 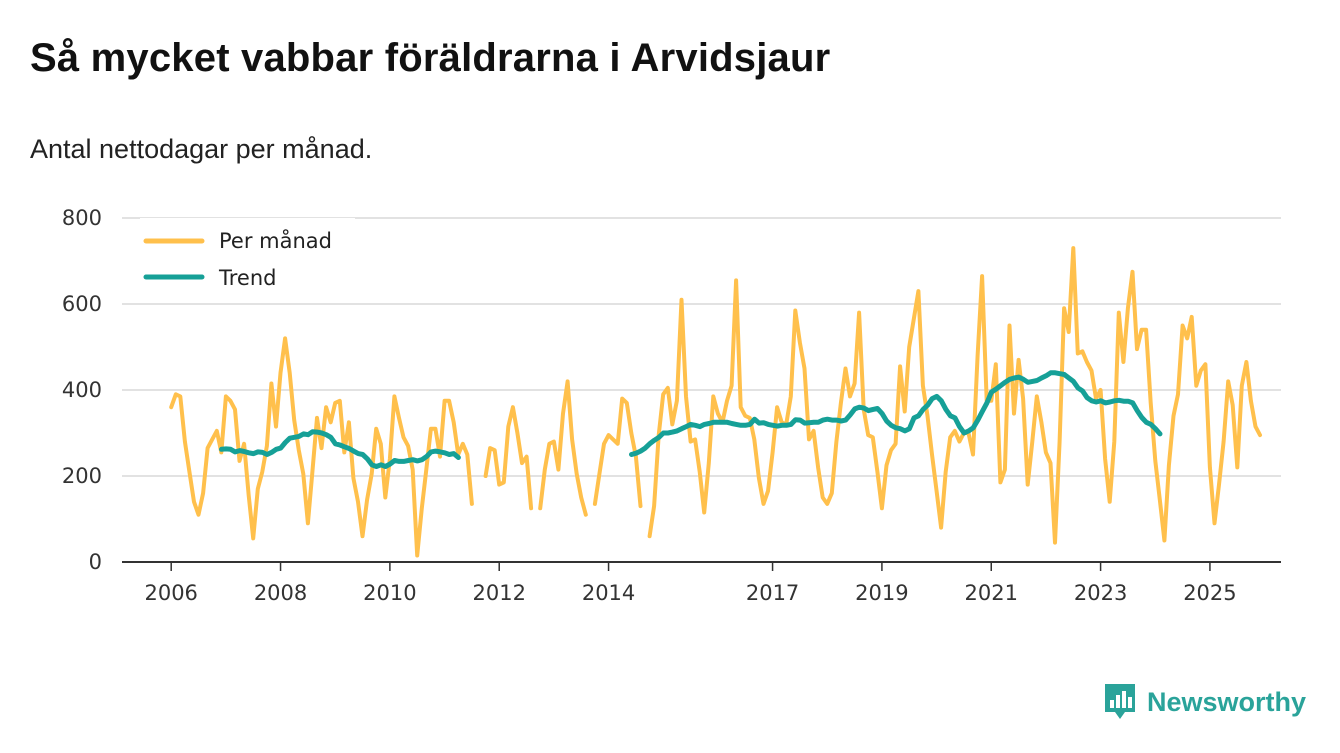 I want to click on y-tick-label-600: 600, so click(x=82, y=304).